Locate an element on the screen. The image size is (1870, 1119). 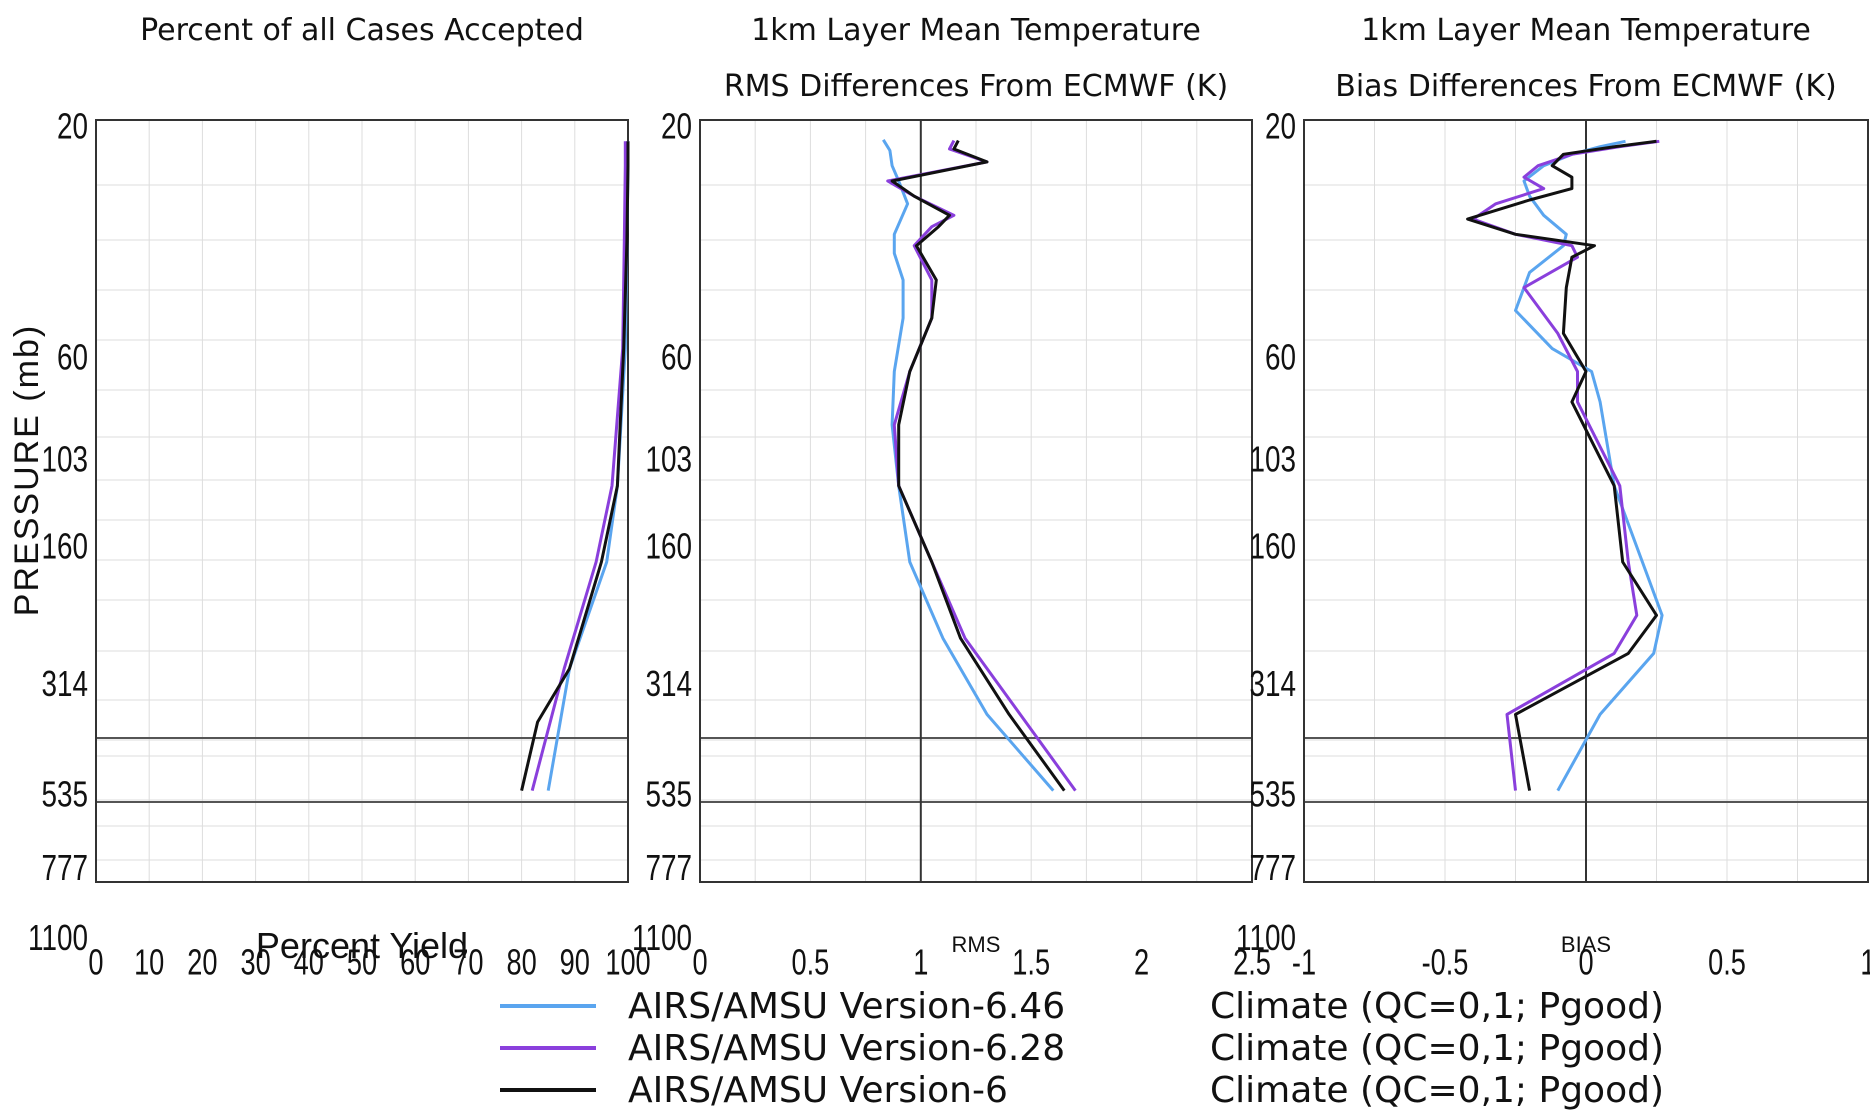
x-tick-label: 2.5 is located at coordinates (1252, 962).